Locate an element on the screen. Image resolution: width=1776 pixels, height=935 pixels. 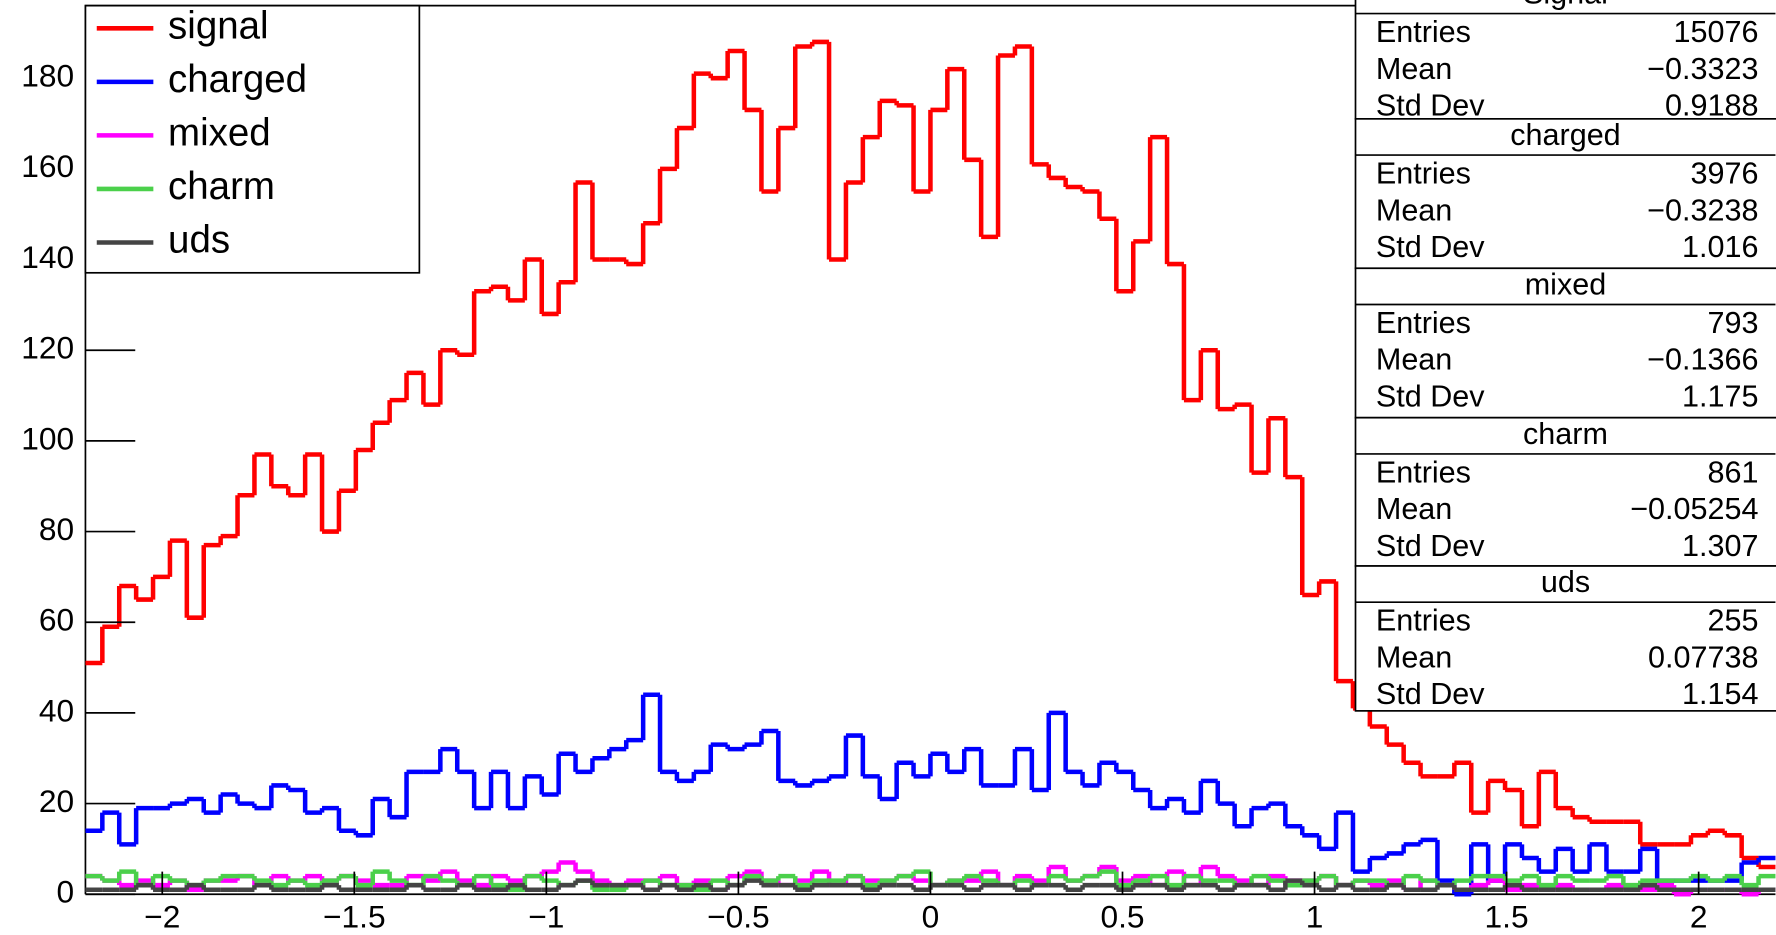
stats-box: mixed Entries 793 Mean −0.1366 Std Dev 1.175 is located at coordinates (1565, 343).